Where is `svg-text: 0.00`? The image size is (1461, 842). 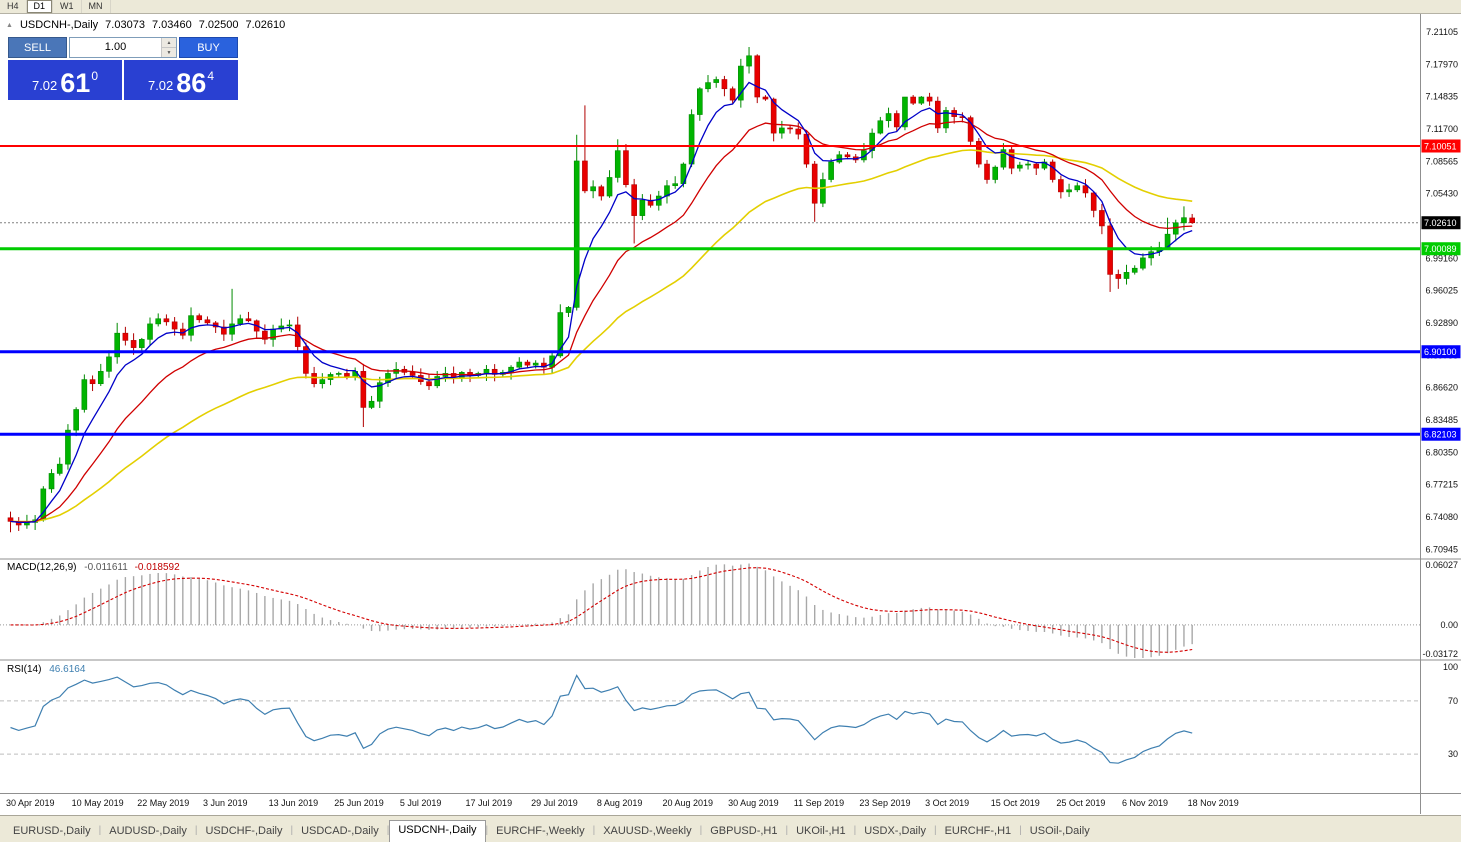
svg-text: 0.00 is located at coordinates (1449, 625).